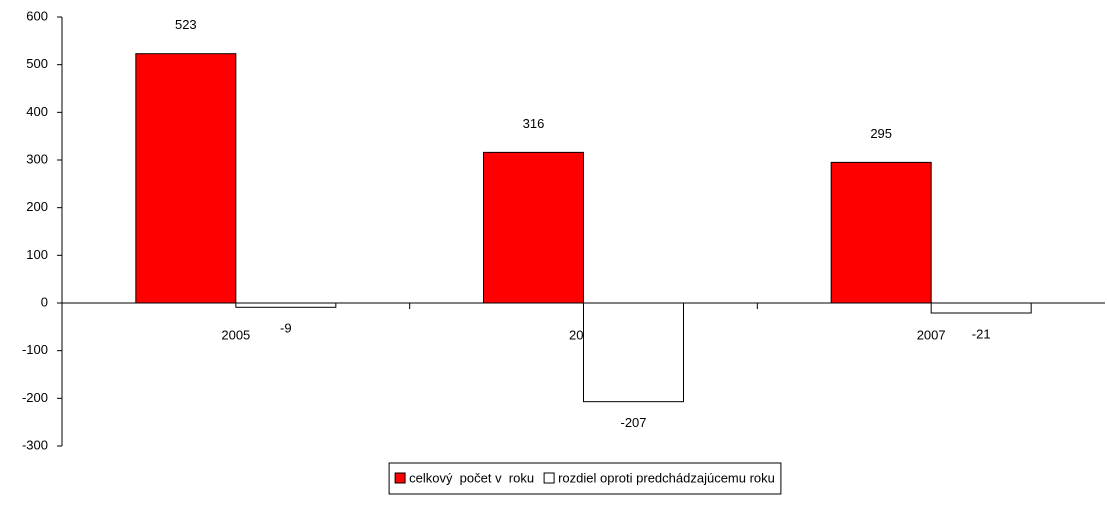  What do you see at coordinates (286, 328) in the screenshot?
I see `value-label: -9` at bounding box center [286, 328].